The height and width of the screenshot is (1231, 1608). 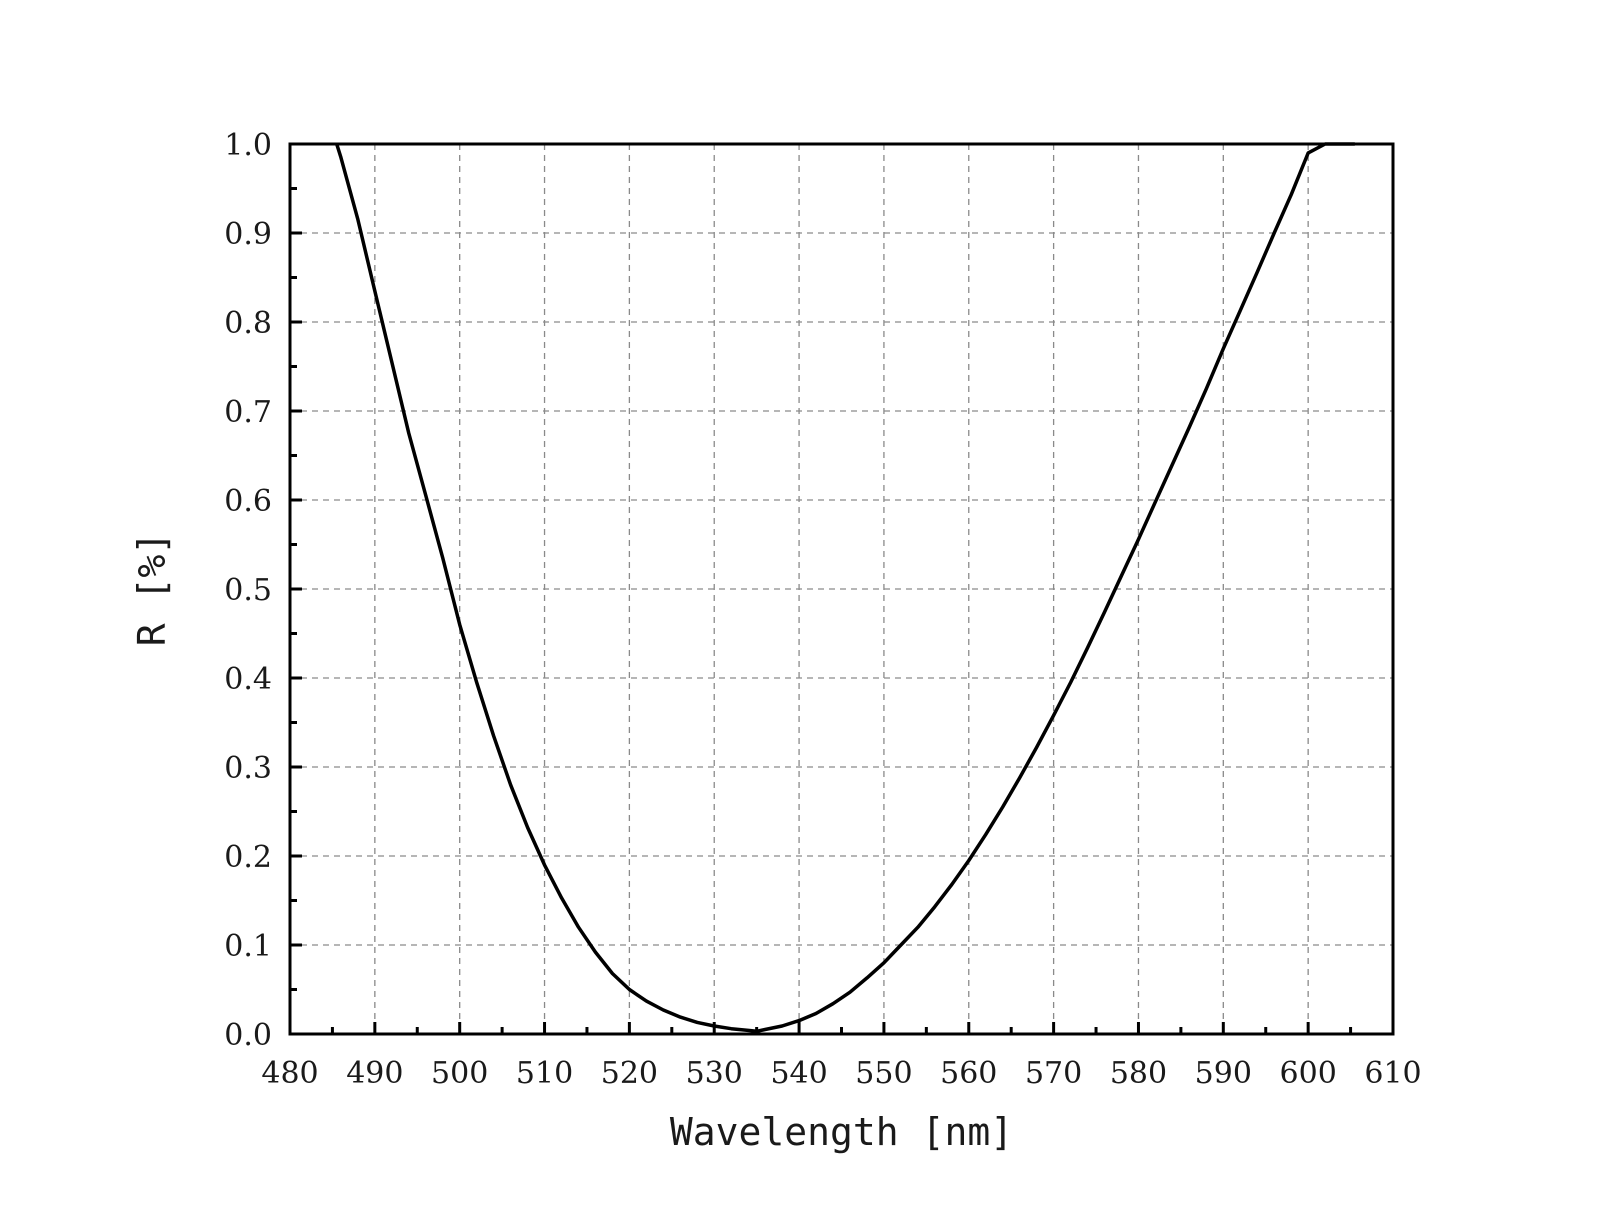 What do you see at coordinates (1053, 1073) in the screenshot?
I see `x-tick-label: 570` at bounding box center [1053, 1073].